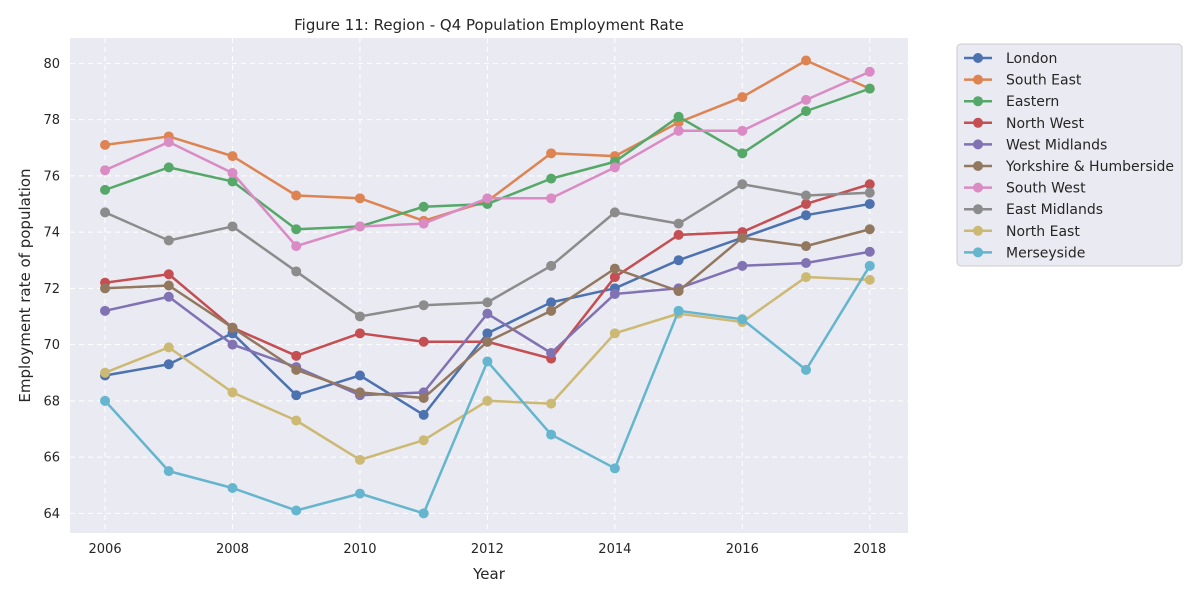  I want to click on x-tick-label: 2016, so click(742, 549).